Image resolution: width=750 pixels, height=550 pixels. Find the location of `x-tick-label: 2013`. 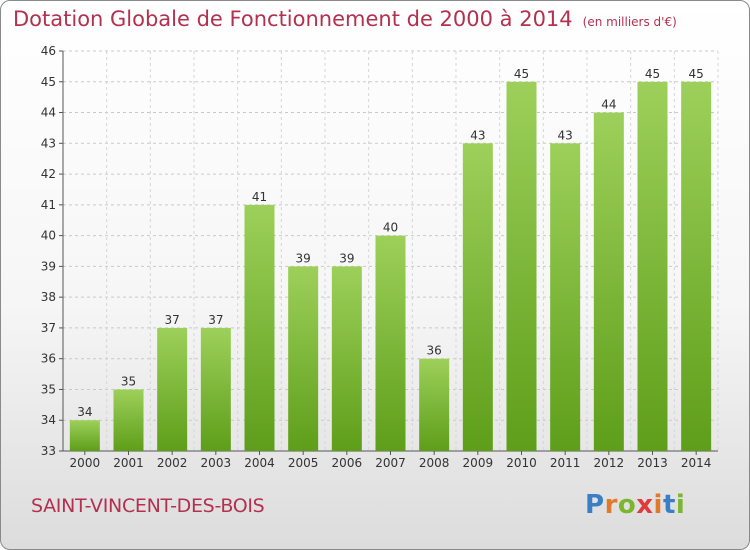

x-tick-label: 2013 is located at coordinates (652, 463).